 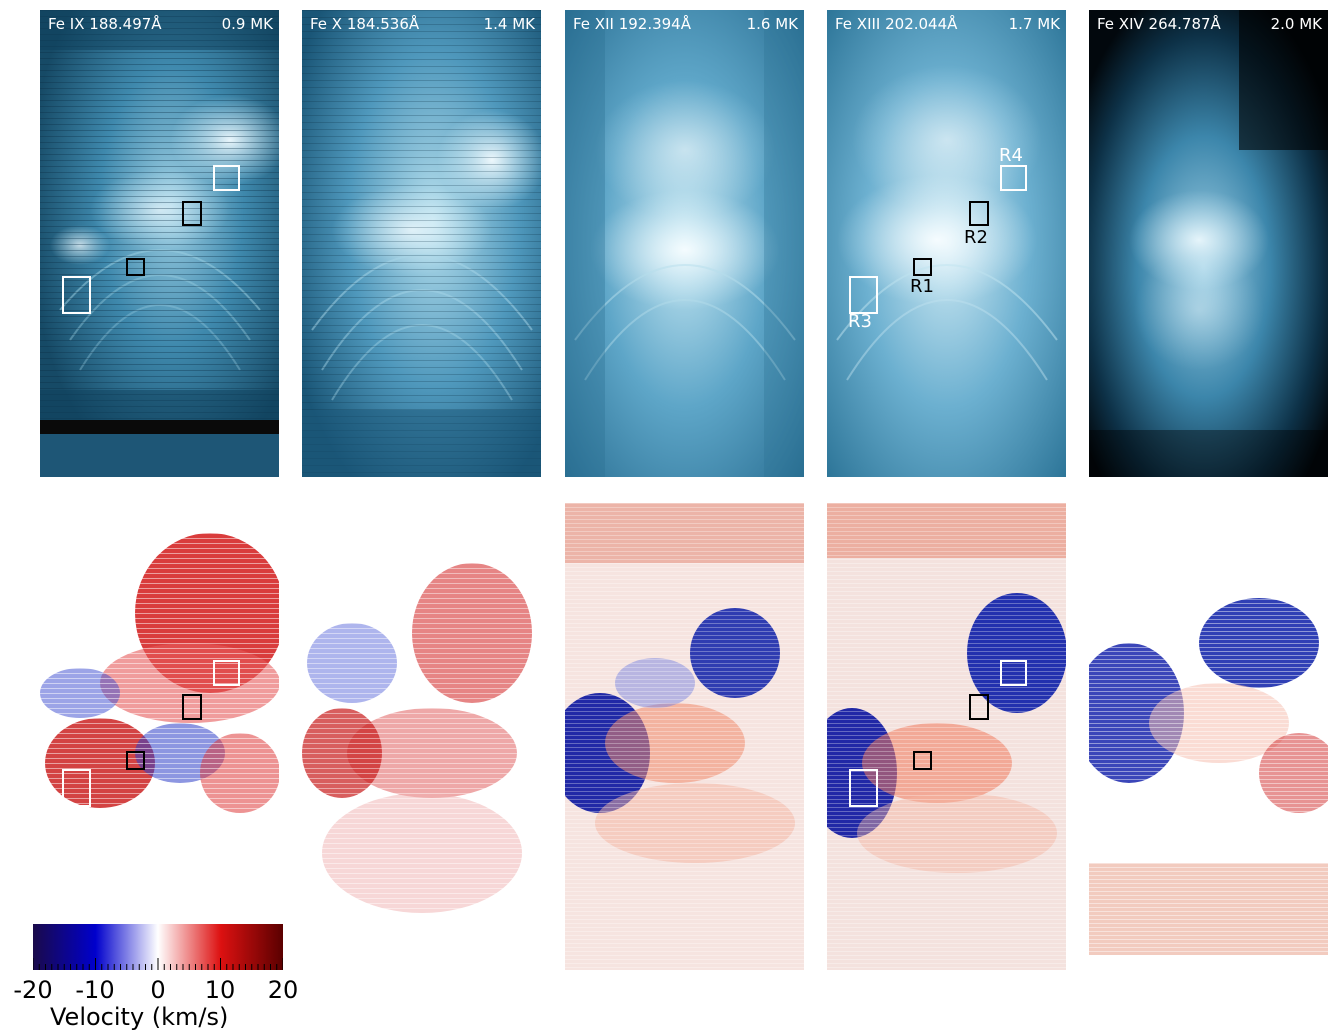 What do you see at coordinates (247, 24) in the screenshot?
I see `temperature-label: 0.9 MK` at bounding box center [247, 24].